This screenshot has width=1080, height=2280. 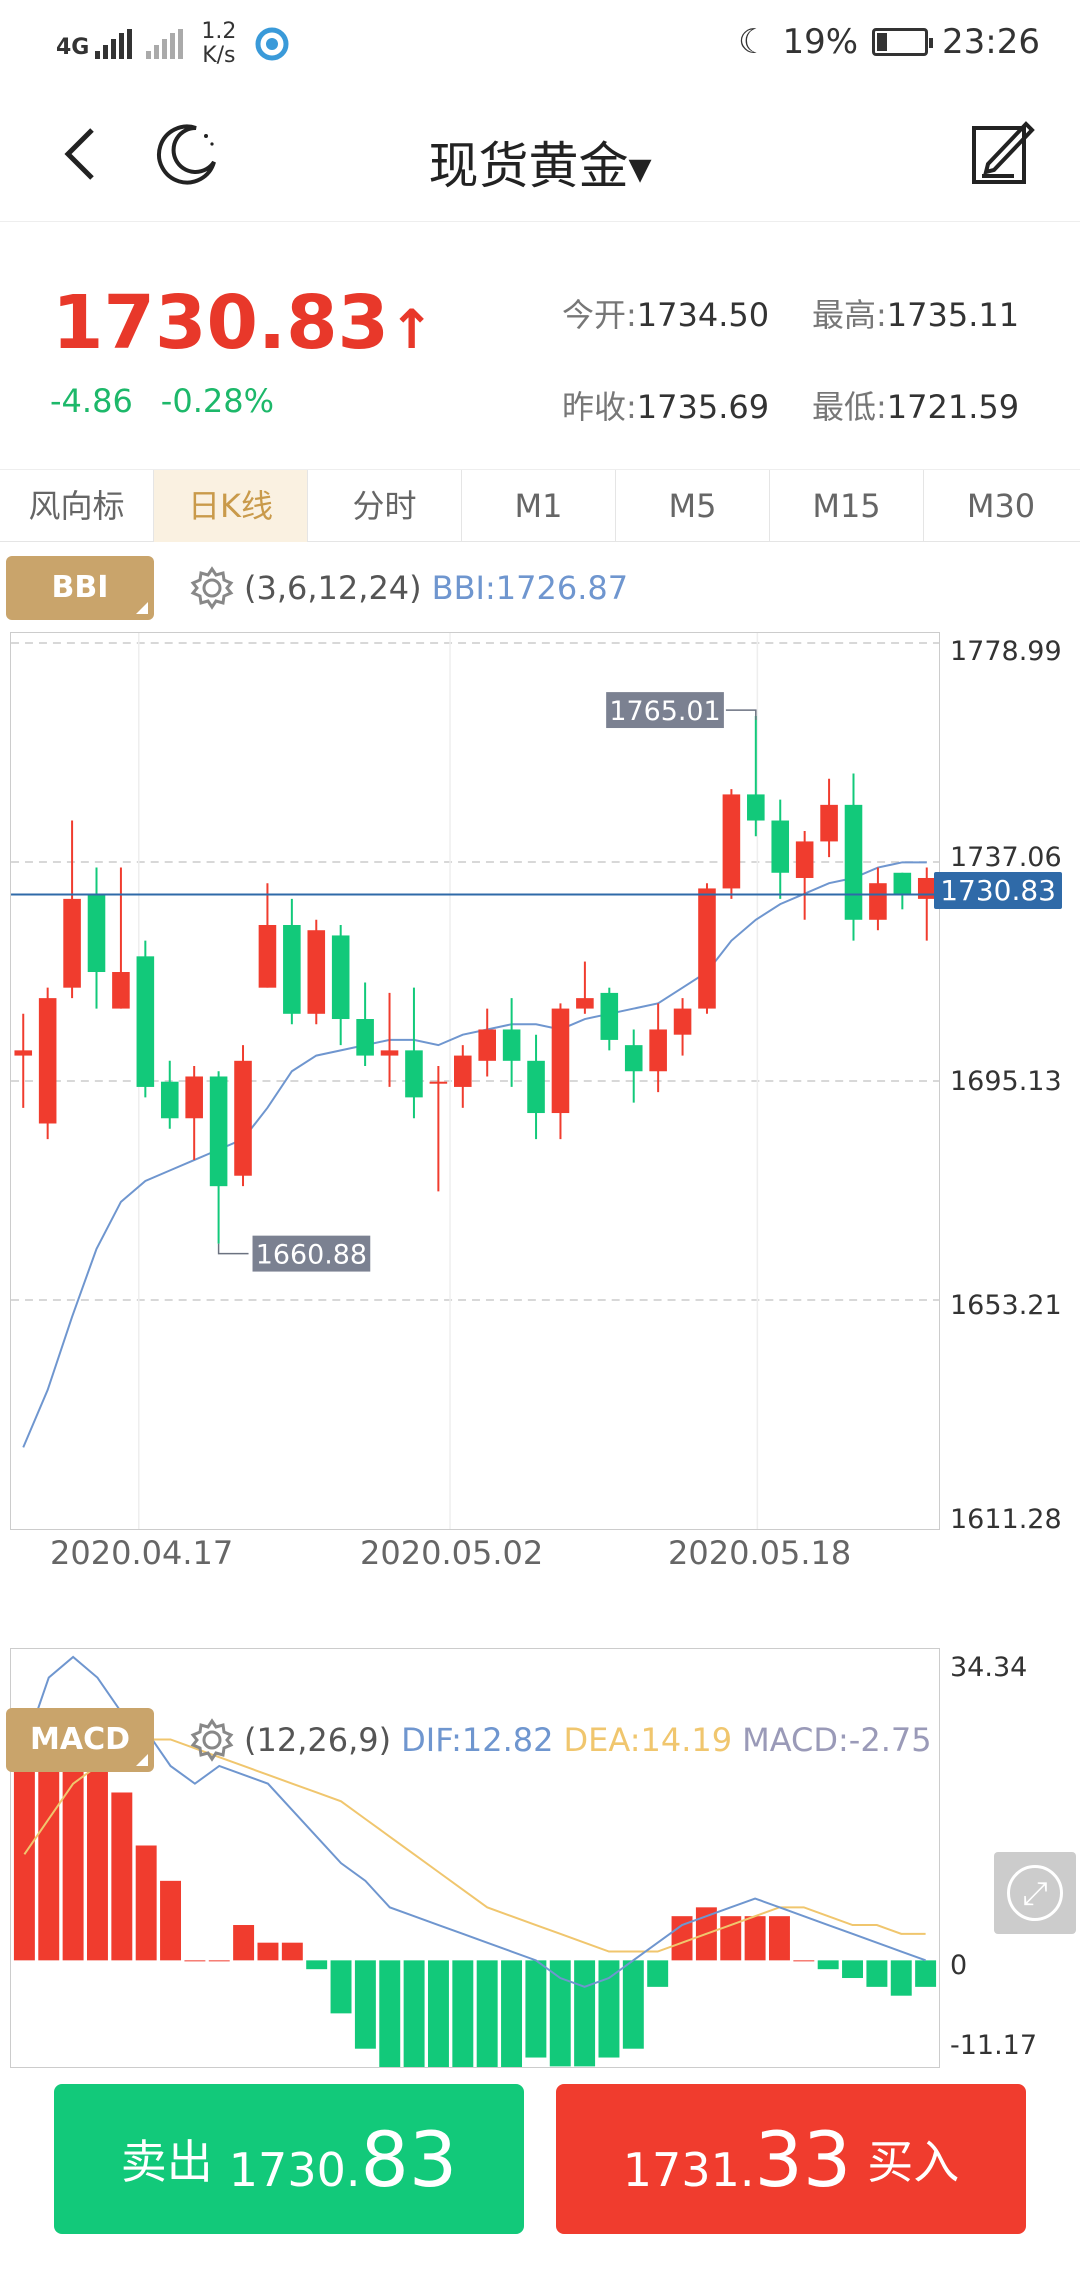 What do you see at coordinates (233, 1249) in the screenshot?
I see `min-marker-line` at bounding box center [233, 1249].